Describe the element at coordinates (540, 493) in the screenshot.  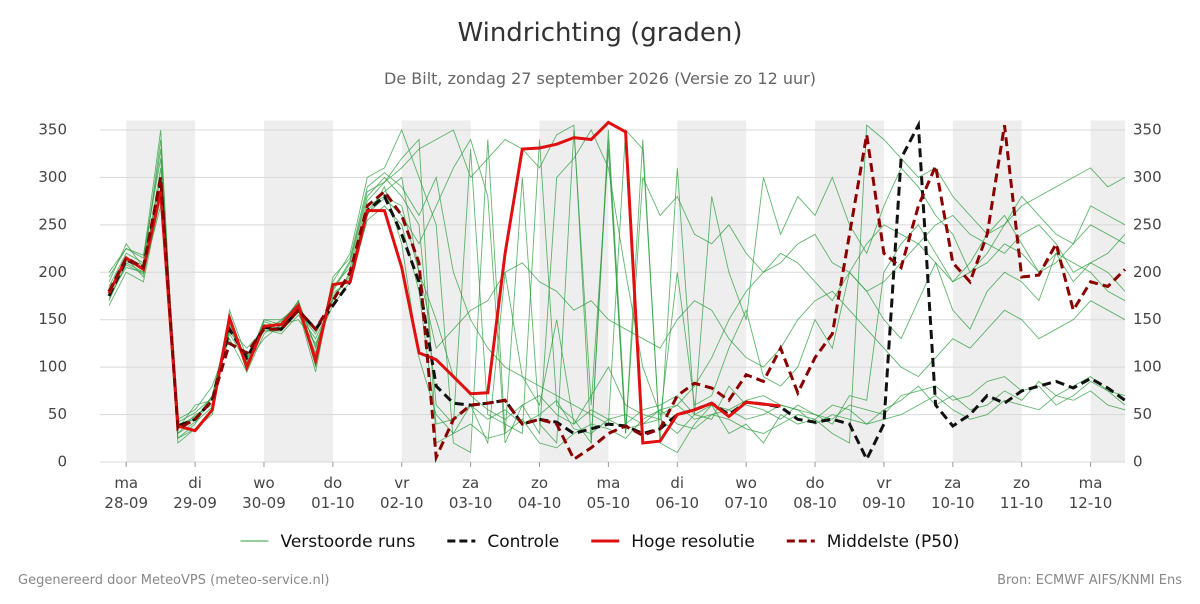
I see `x-tick-label: zo 04-10` at that location.